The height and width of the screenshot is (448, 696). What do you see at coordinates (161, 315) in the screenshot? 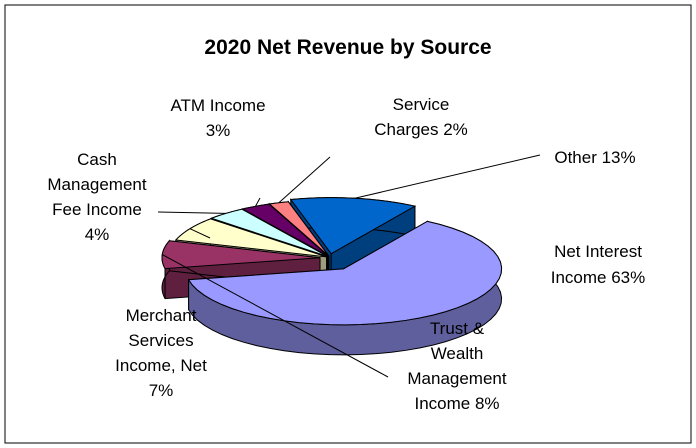
I see `slice-label-line: Merchant` at bounding box center [161, 315].